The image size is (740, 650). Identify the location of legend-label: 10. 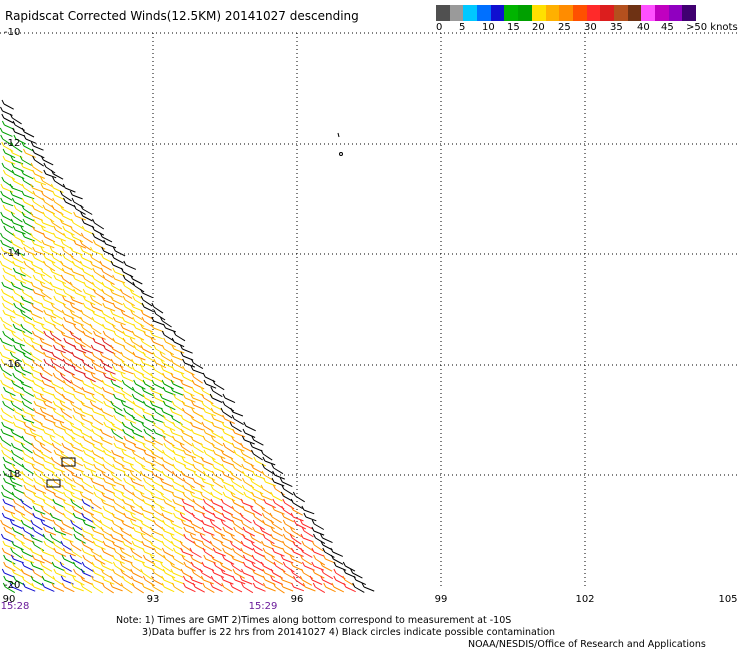
(488, 27).